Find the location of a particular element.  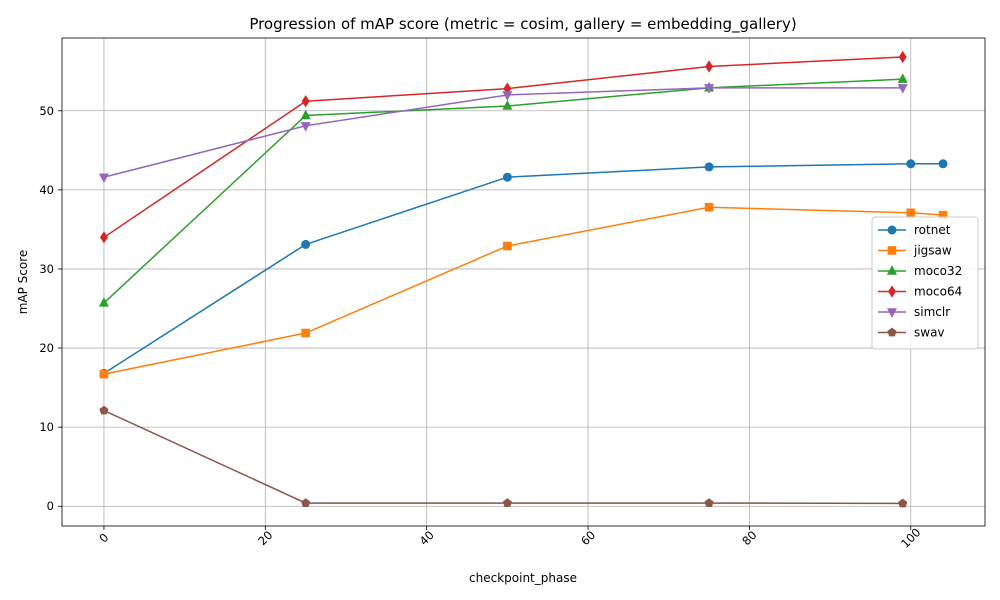

legend-marker-jigsaw is located at coordinates (892, 250).